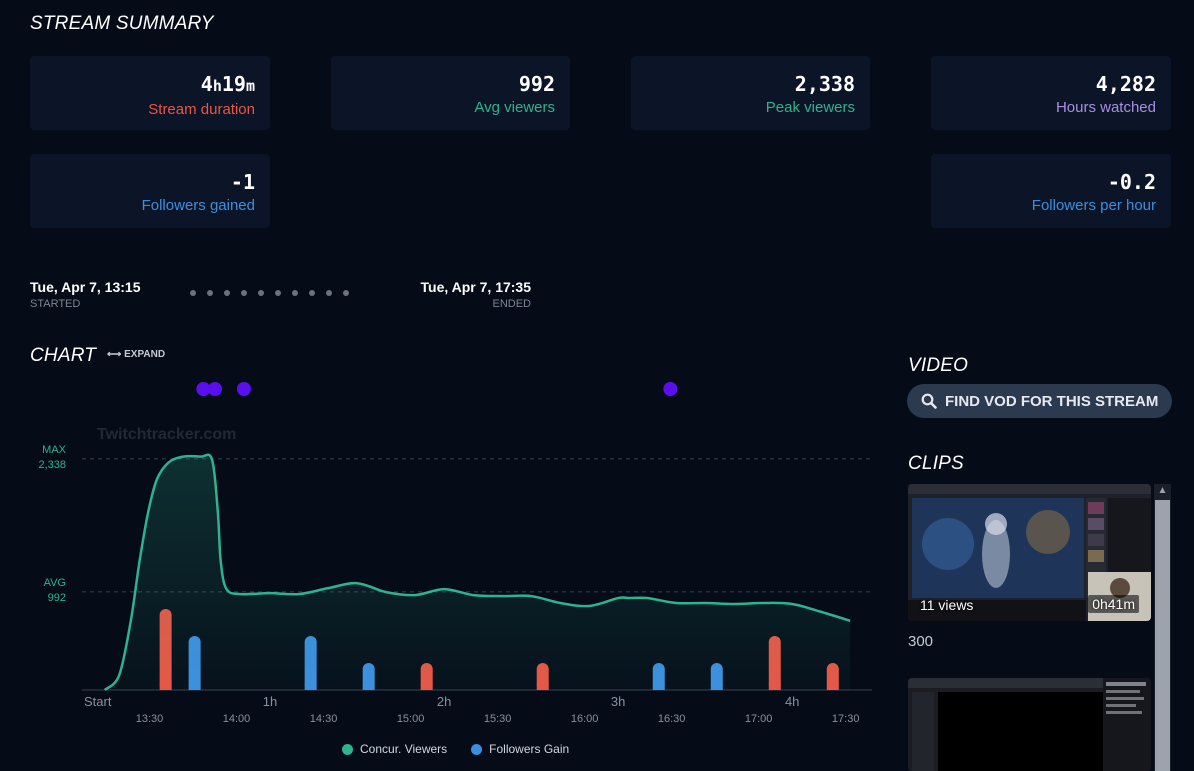  I want to click on video-title: VIDEO, so click(938, 365).